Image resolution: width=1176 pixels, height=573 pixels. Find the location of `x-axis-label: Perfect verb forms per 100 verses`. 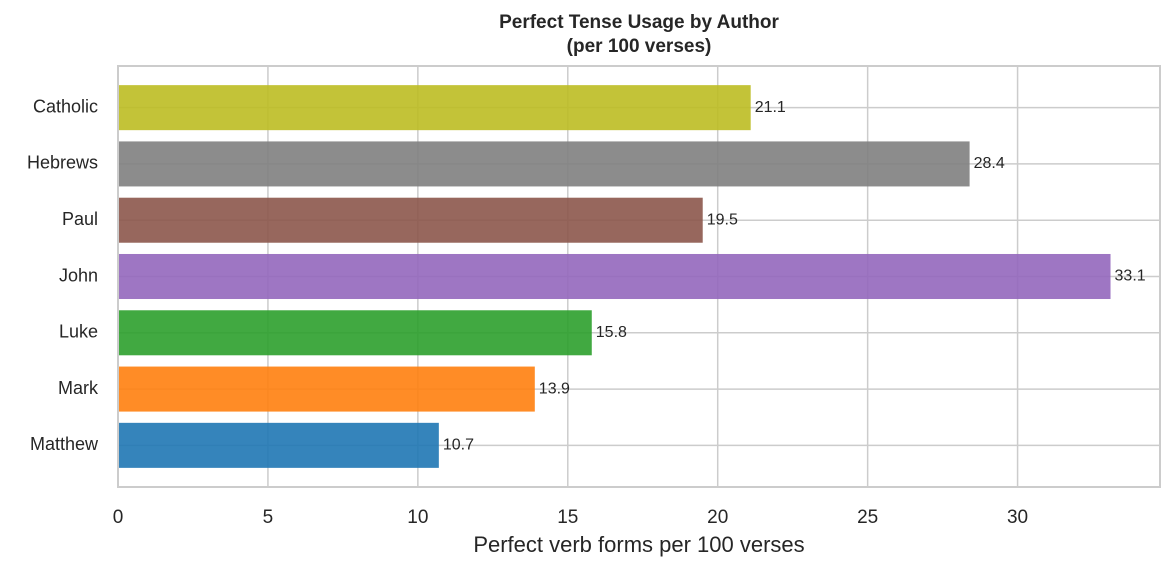

x-axis-label: Perfect verb forms per 100 verses is located at coordinates (638, 544).